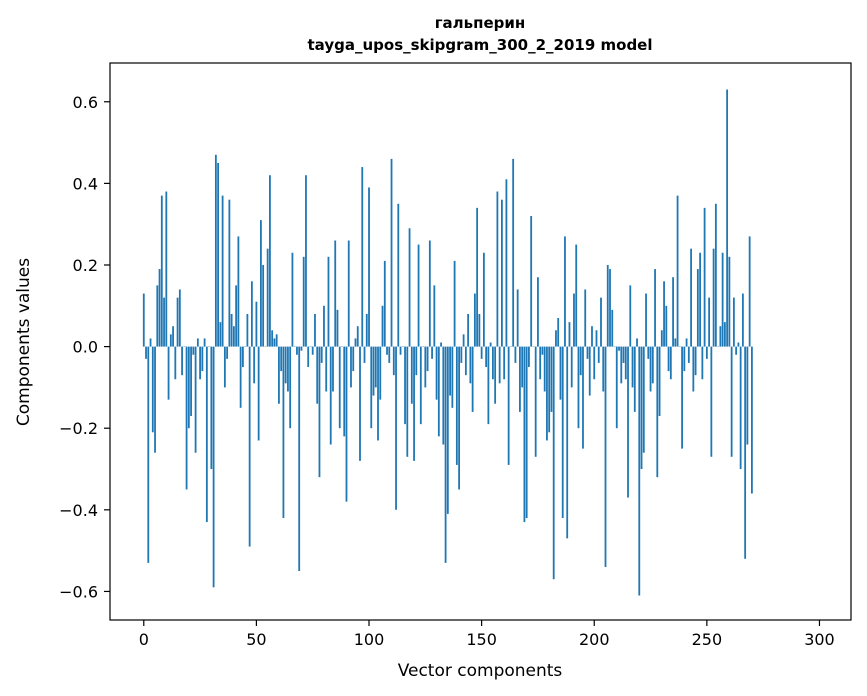 This screenshot has width=867, height=696. I want to click on y-tick-label: −0.4, so click(78, 510).